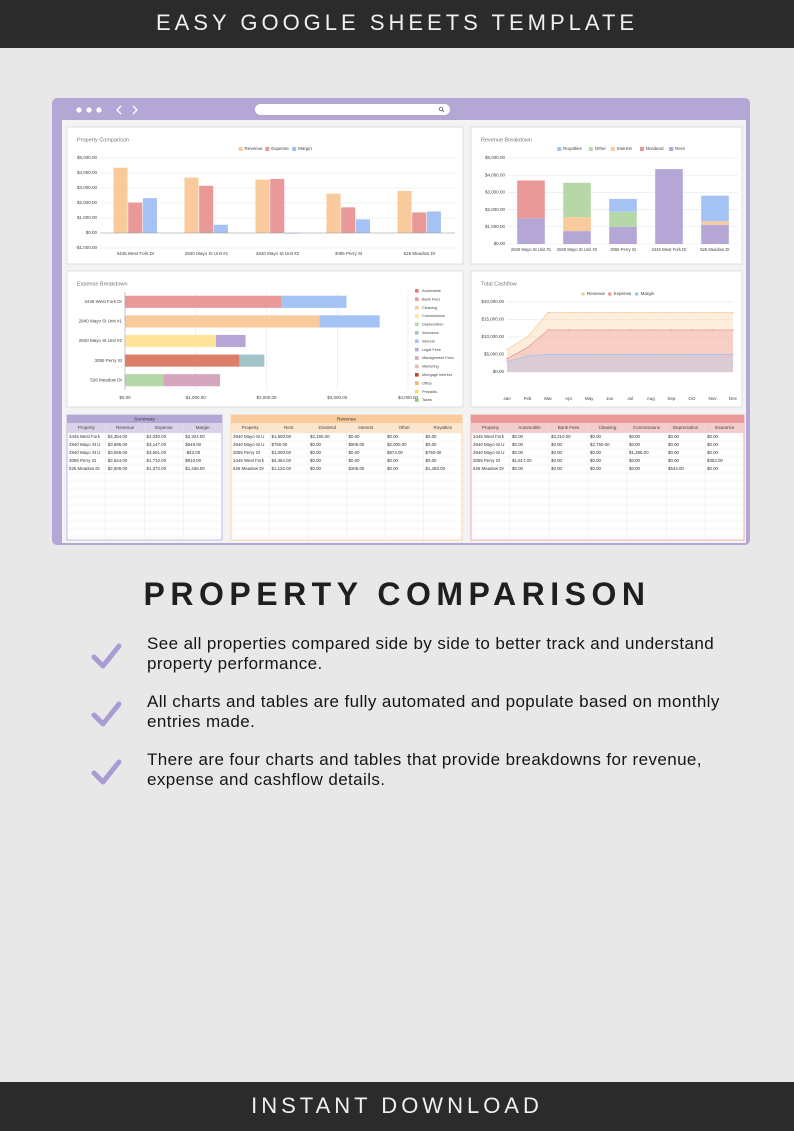 The width and height of the screenshot is (794, 1131). I want to click on header-title: EASY GOOGLE SHEETS TEMPLATE, so click(397, 22).